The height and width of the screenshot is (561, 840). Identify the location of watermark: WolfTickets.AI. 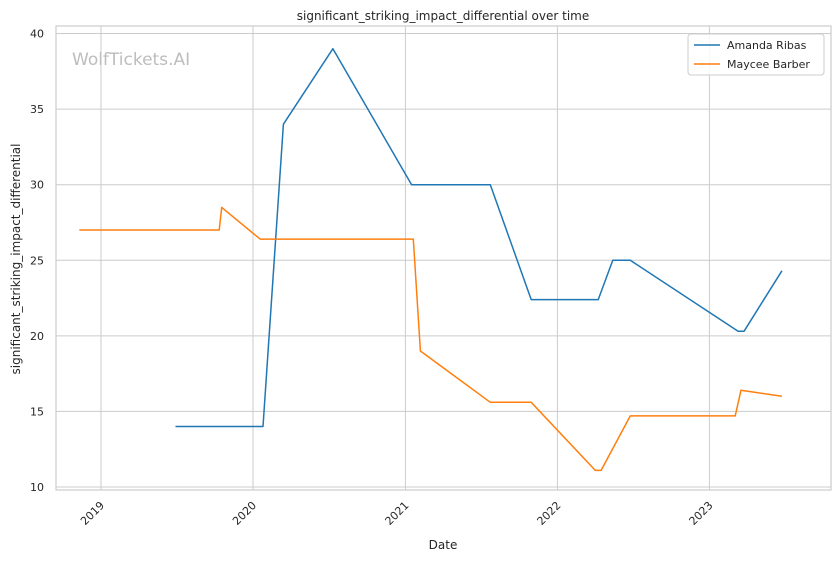
(131, 60).